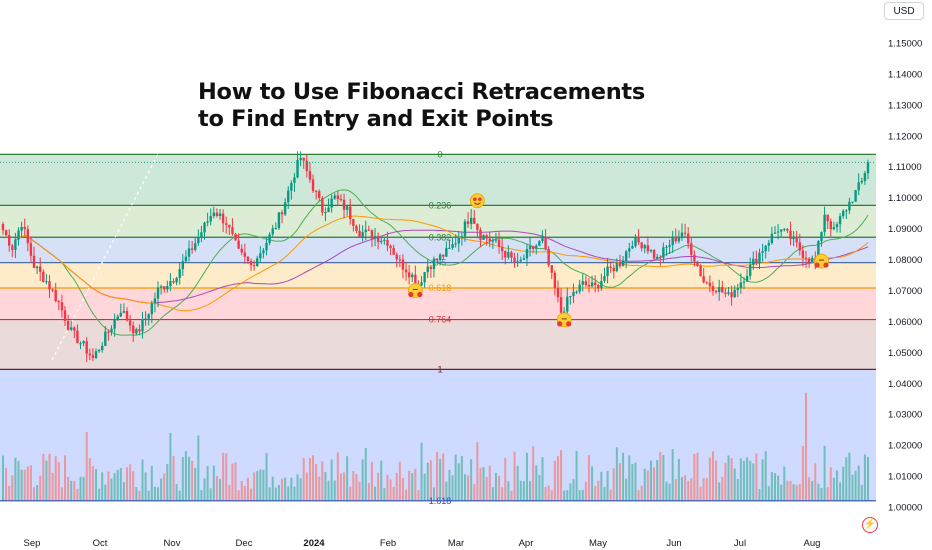 The height and width of the screenshot is (550, 932). I want to click on hot-face-emoji-marker, so click(415, 290).